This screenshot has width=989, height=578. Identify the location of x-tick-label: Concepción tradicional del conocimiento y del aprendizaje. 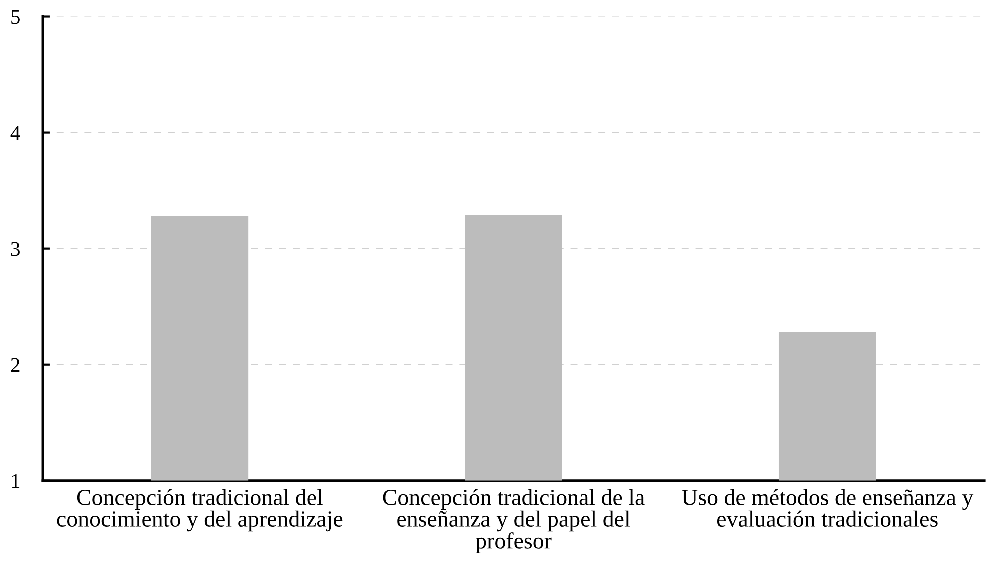
(200, 510).